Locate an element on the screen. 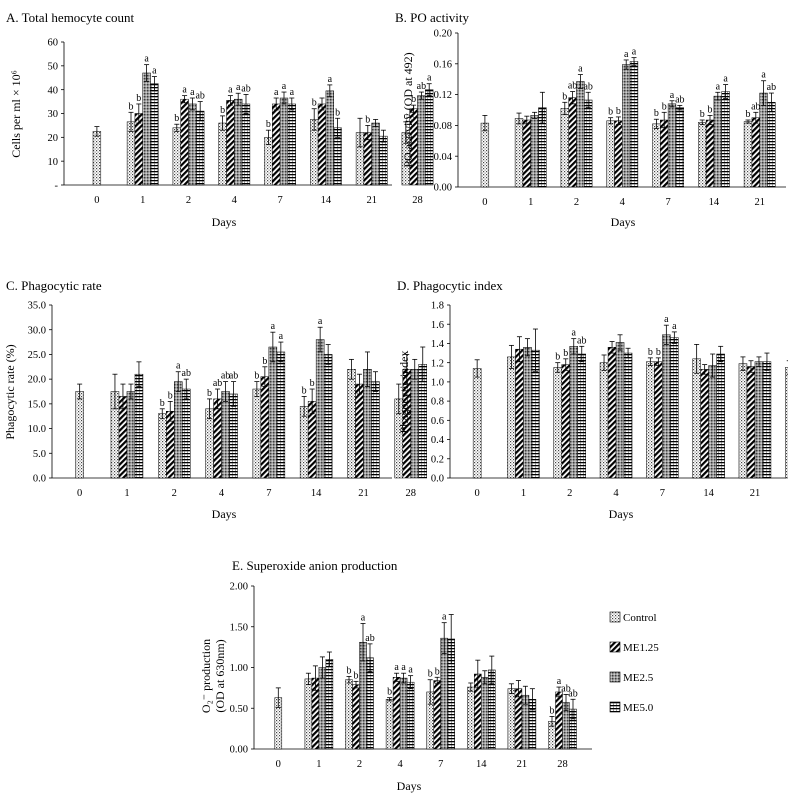 This screenshot has height=794, width=788. y-tick-label: 1.6 is located at coordinates (437, 325).